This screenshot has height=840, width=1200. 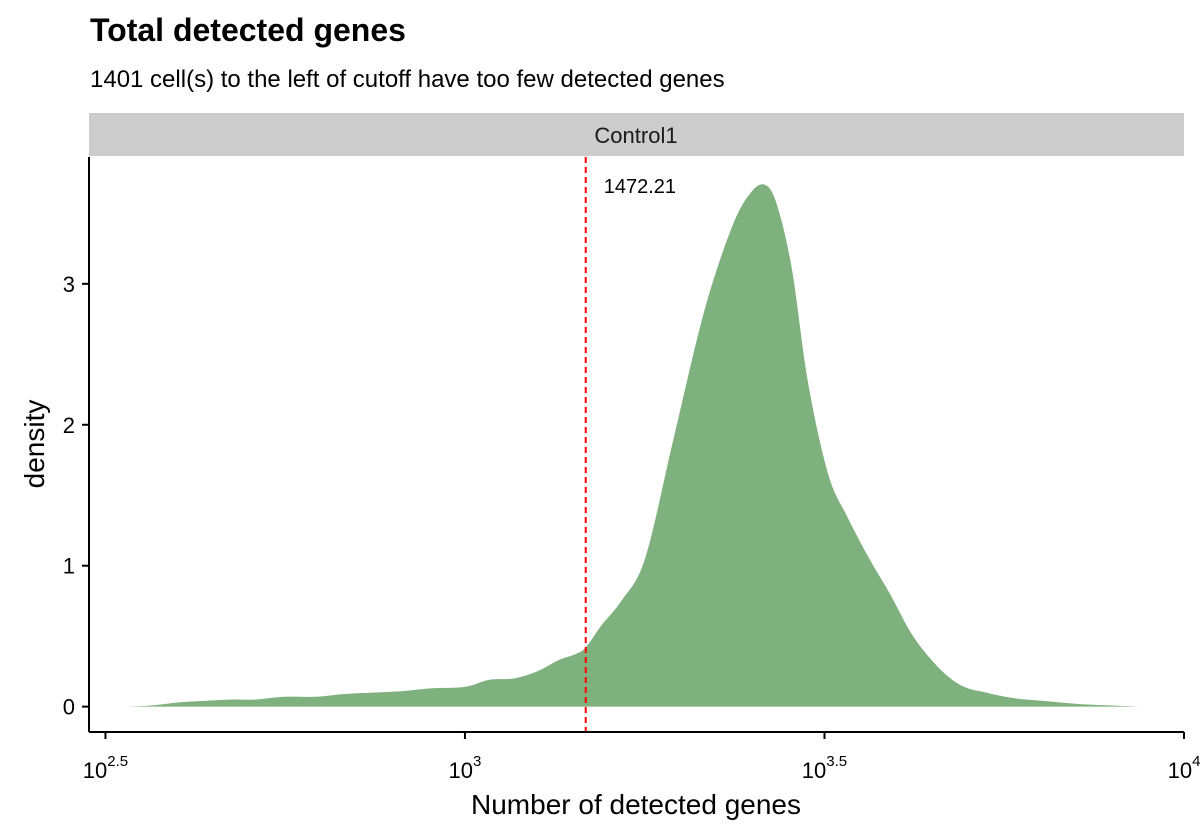 I want to click on cutoff-label: 1472.21, so click(x=640, y=187).